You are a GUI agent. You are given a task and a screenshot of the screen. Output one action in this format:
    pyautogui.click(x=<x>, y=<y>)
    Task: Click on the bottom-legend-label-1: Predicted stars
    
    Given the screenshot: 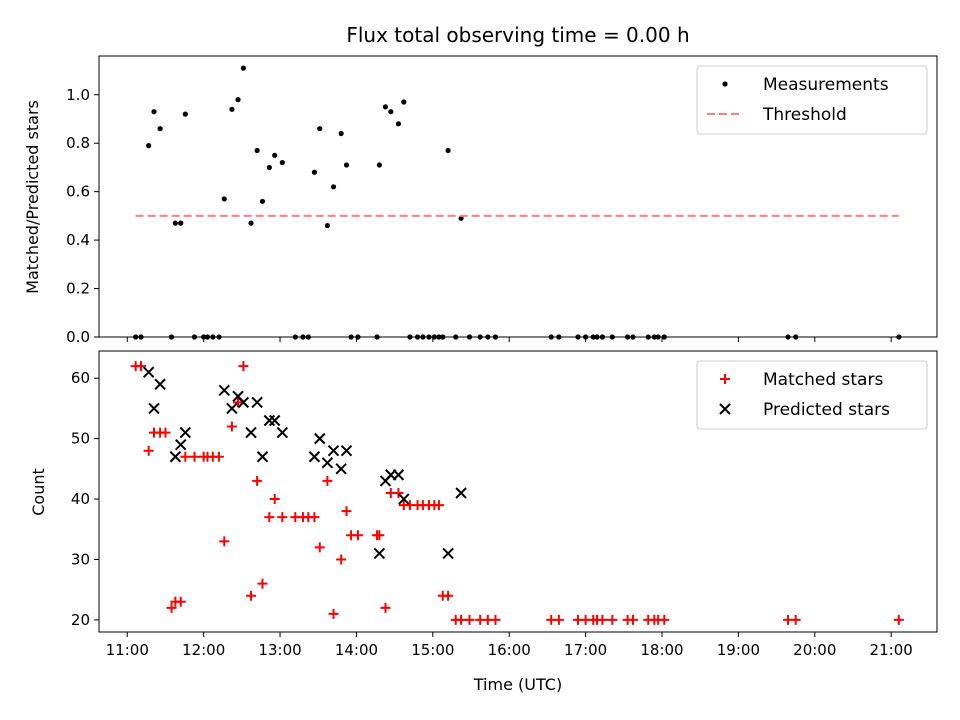 What is the action you would take?
    pyautogui.click(x=826, y=410)
    